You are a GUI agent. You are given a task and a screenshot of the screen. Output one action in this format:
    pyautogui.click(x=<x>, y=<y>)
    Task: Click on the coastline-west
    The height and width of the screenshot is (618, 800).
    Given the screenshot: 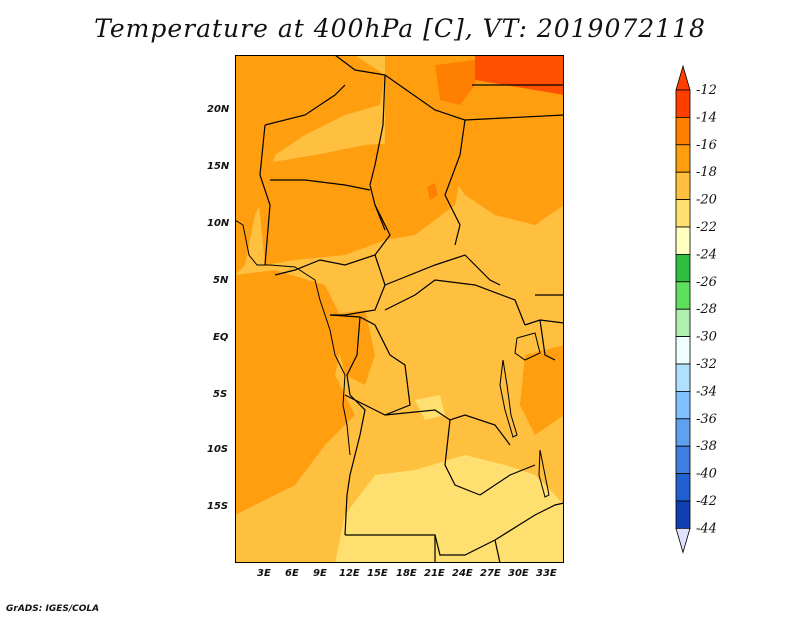 What is the action you would take?
    pyautogui.click(x=293, y=337)
    